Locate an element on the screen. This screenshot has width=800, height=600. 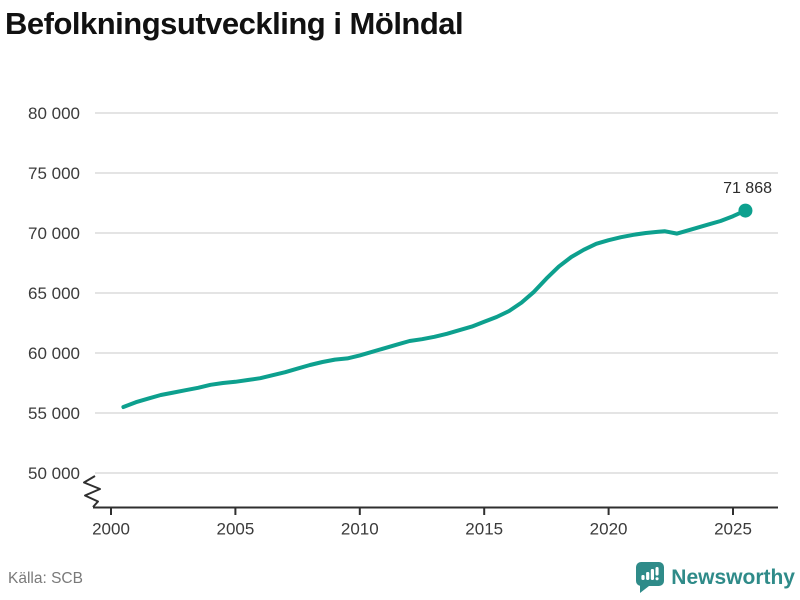
x-axis-label: 2020 is located at coordinates (609, 529).